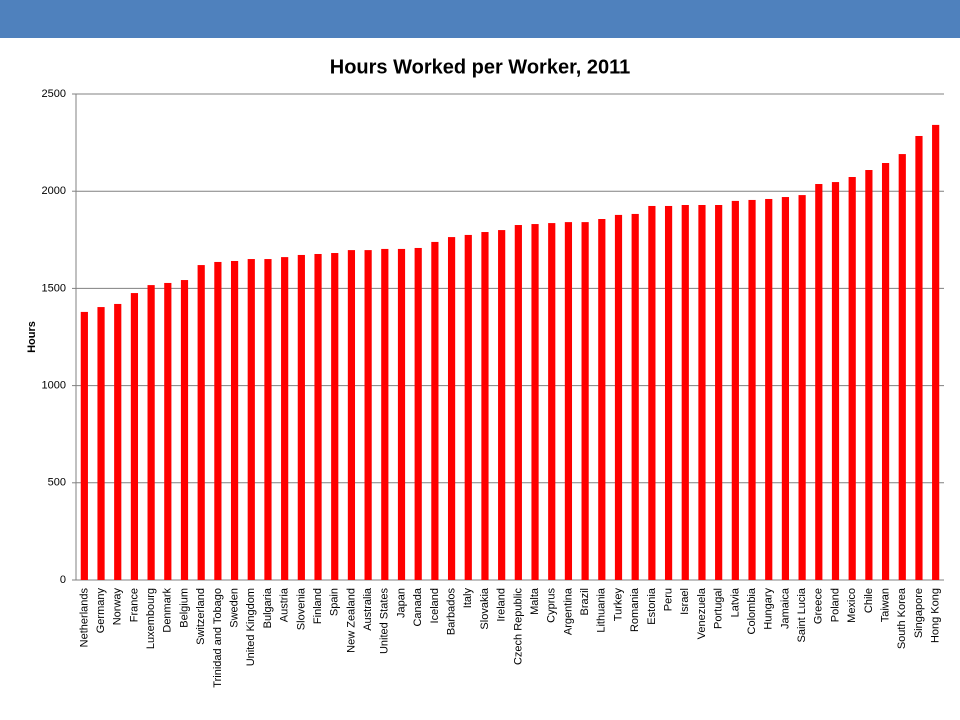 The image size is (960, 720). What do you see at coordinates (480, 67) in the screenshot?
I see `chart-title: Hours Worked per Worker, 2011` at bounding box center [480, 67].